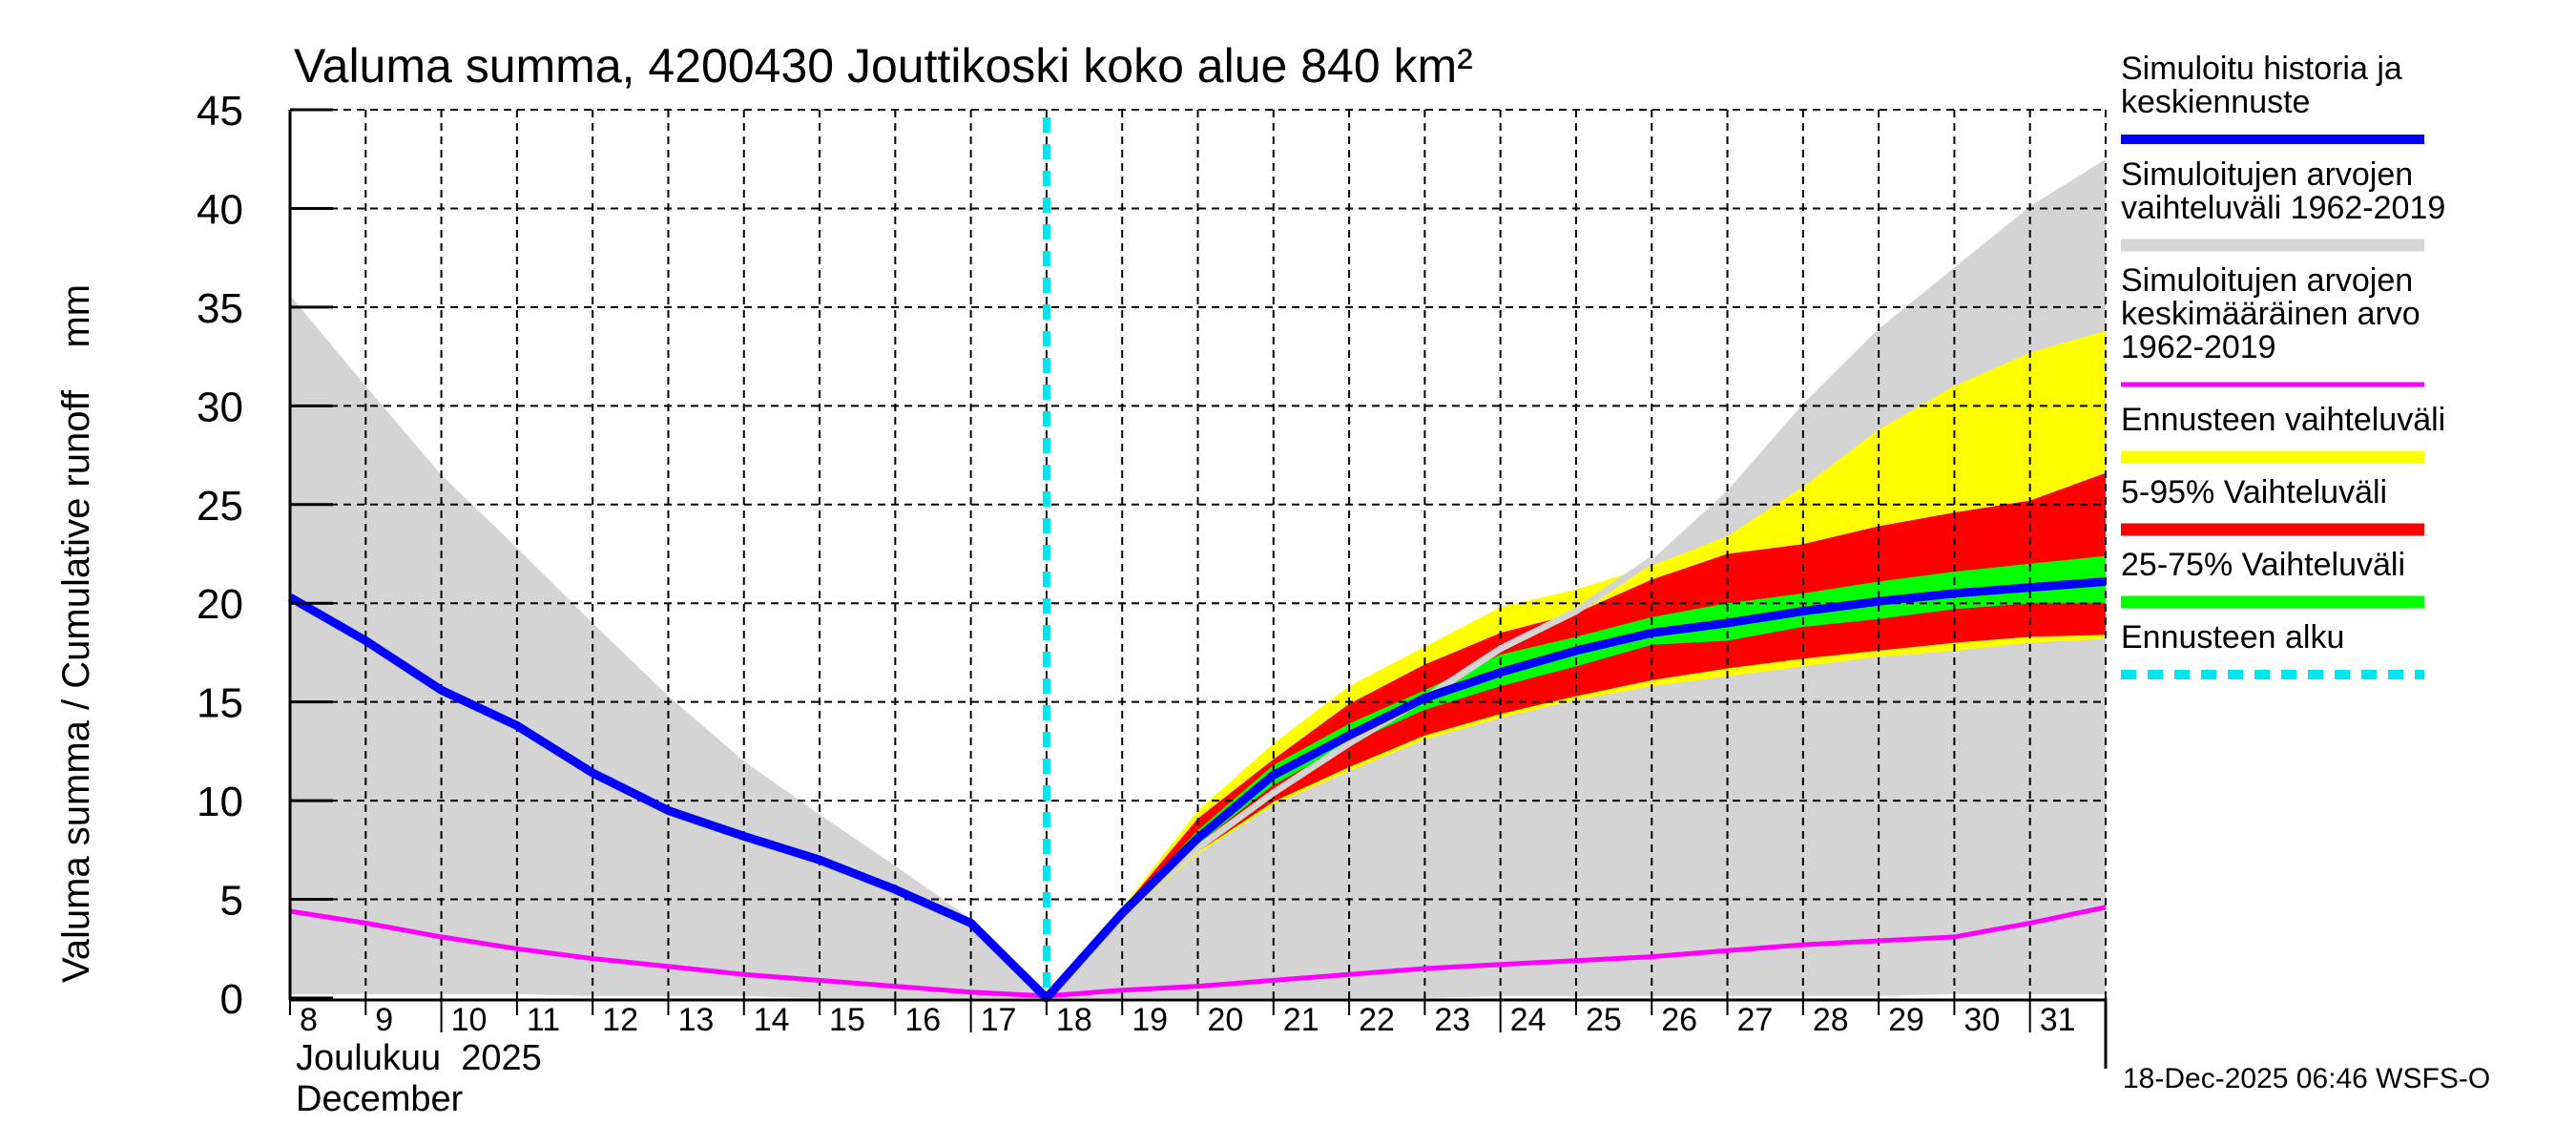 The height and width of the screenshot is (1145, 2576). What do you see at coordinates (231, 1000) in the screenshot?
I see `y-tick-label: 0` at bounding box center [231, 1000].